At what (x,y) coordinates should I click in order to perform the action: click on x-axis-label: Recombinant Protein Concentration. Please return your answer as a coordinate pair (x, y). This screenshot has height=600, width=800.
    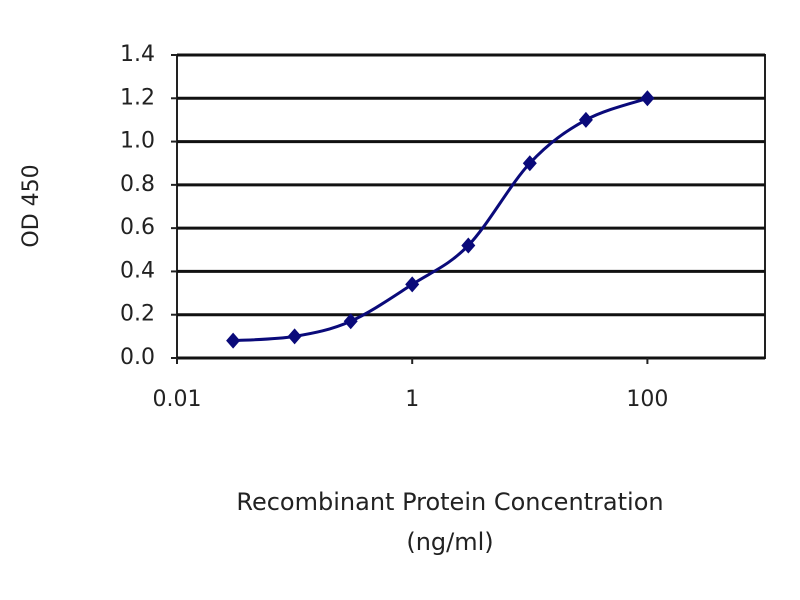
    Looking at the image, I should click on (449, 502).